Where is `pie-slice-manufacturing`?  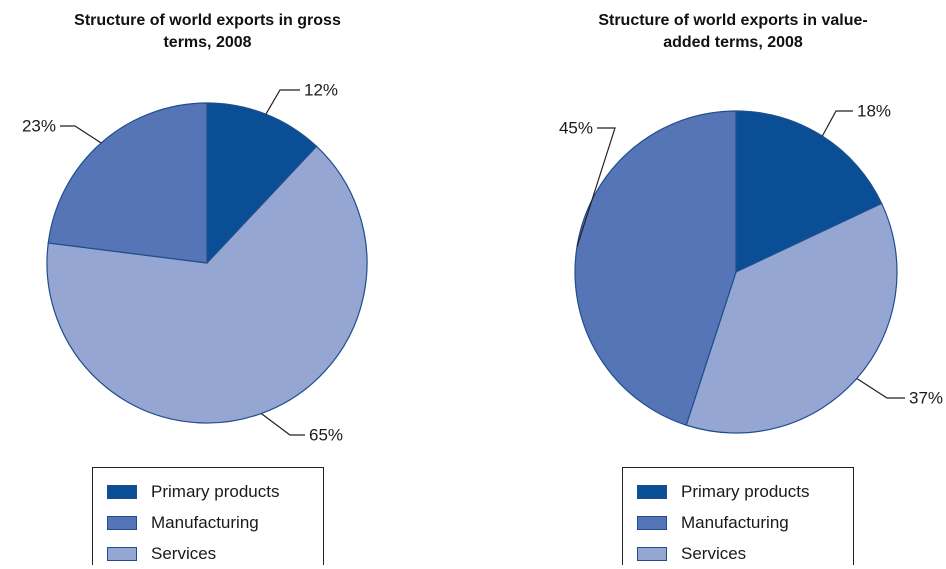 pie-slice-manufacturing is located at coordinates (791, 318).